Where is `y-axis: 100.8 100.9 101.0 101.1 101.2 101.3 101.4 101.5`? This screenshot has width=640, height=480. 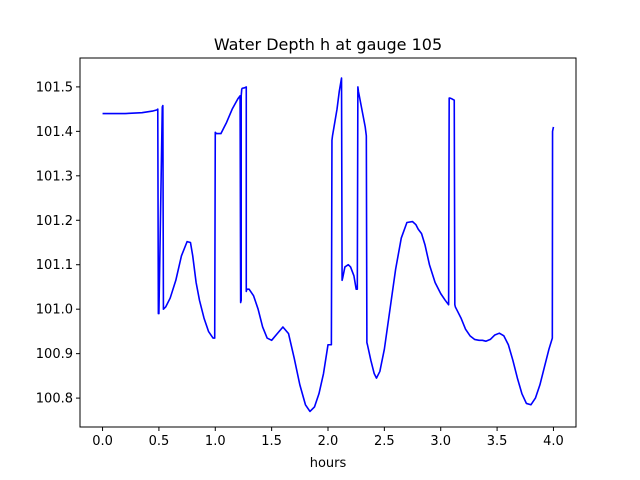
y-axis: 100.8 100.9 101.0 101.1 101.2 101.3 101.4 101.5 is located at coordinates (58, 243).